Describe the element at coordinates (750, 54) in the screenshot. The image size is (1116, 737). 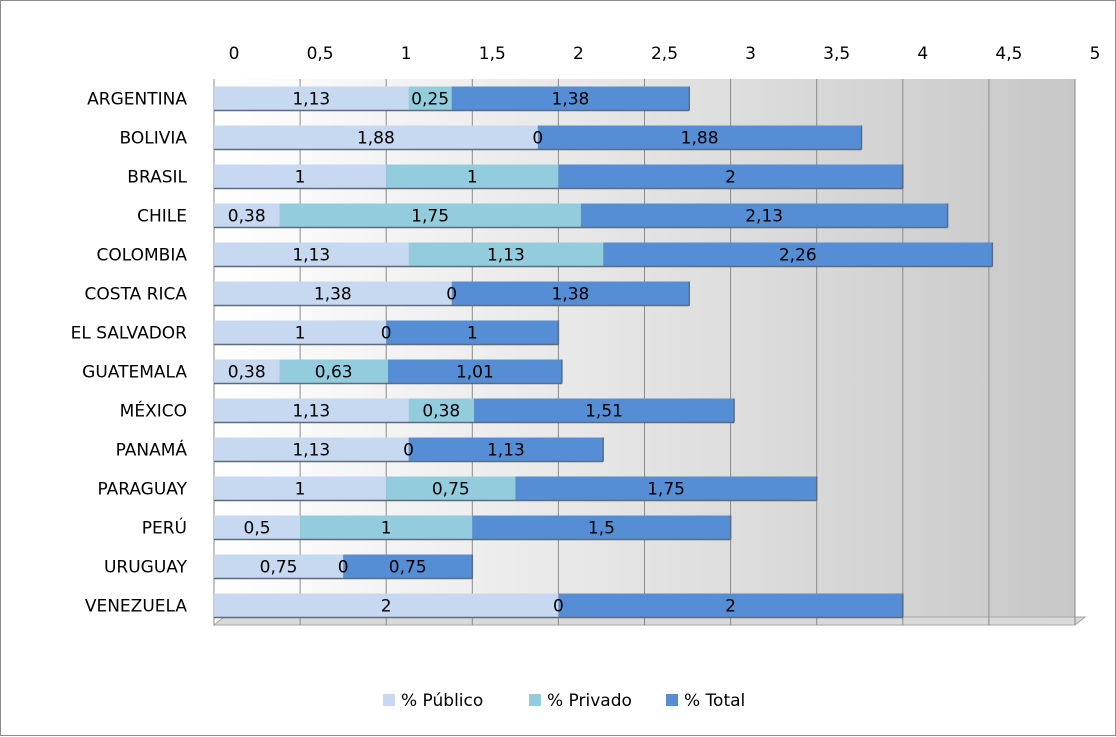
I see `x-tick-label: 3` at that location.